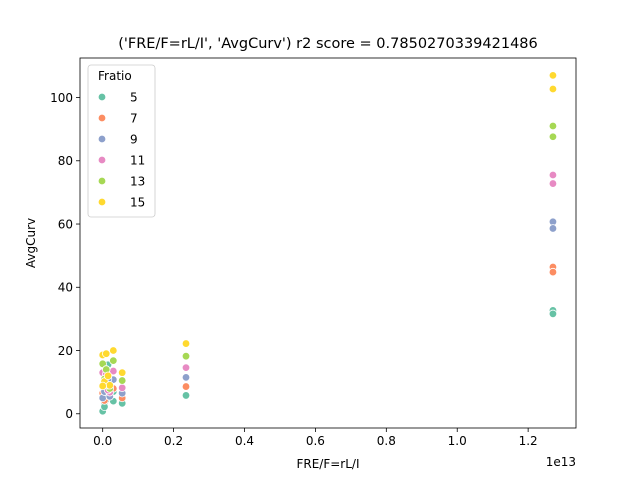  Describe the element at coordinates (121, 160) in the screenshot. I see `legend-item-11: 11` at that location.